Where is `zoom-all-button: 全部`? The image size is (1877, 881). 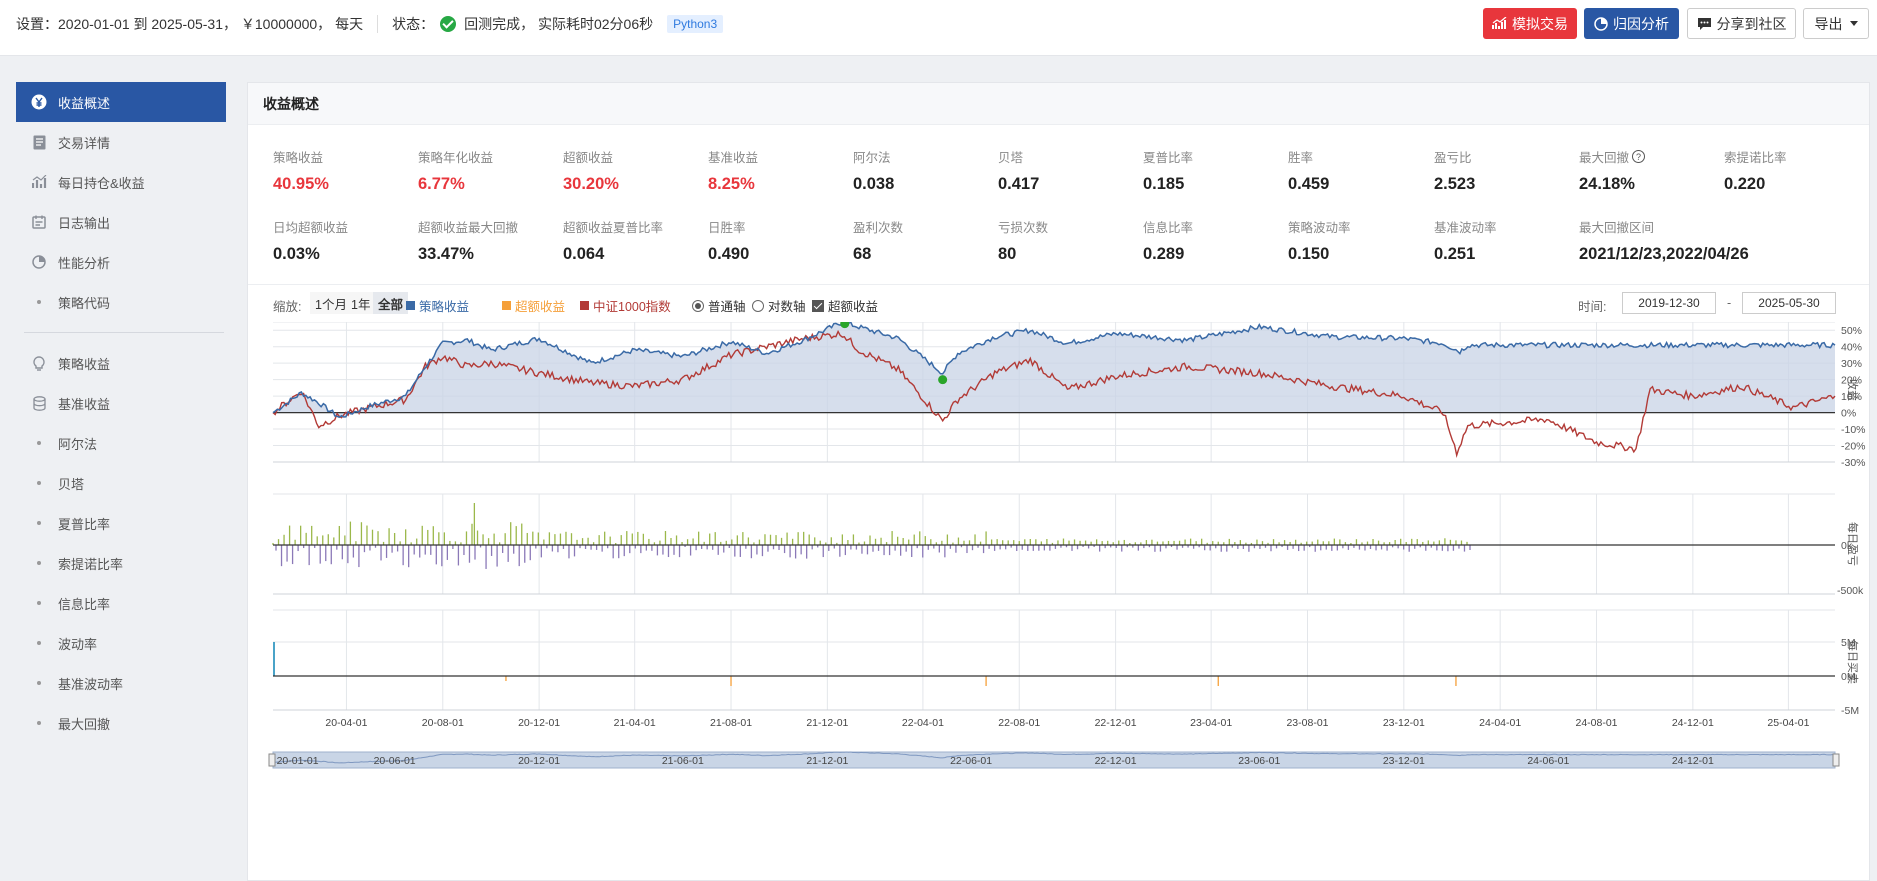 zoom-all-button: 全部 is located at coordinates (391, 303).